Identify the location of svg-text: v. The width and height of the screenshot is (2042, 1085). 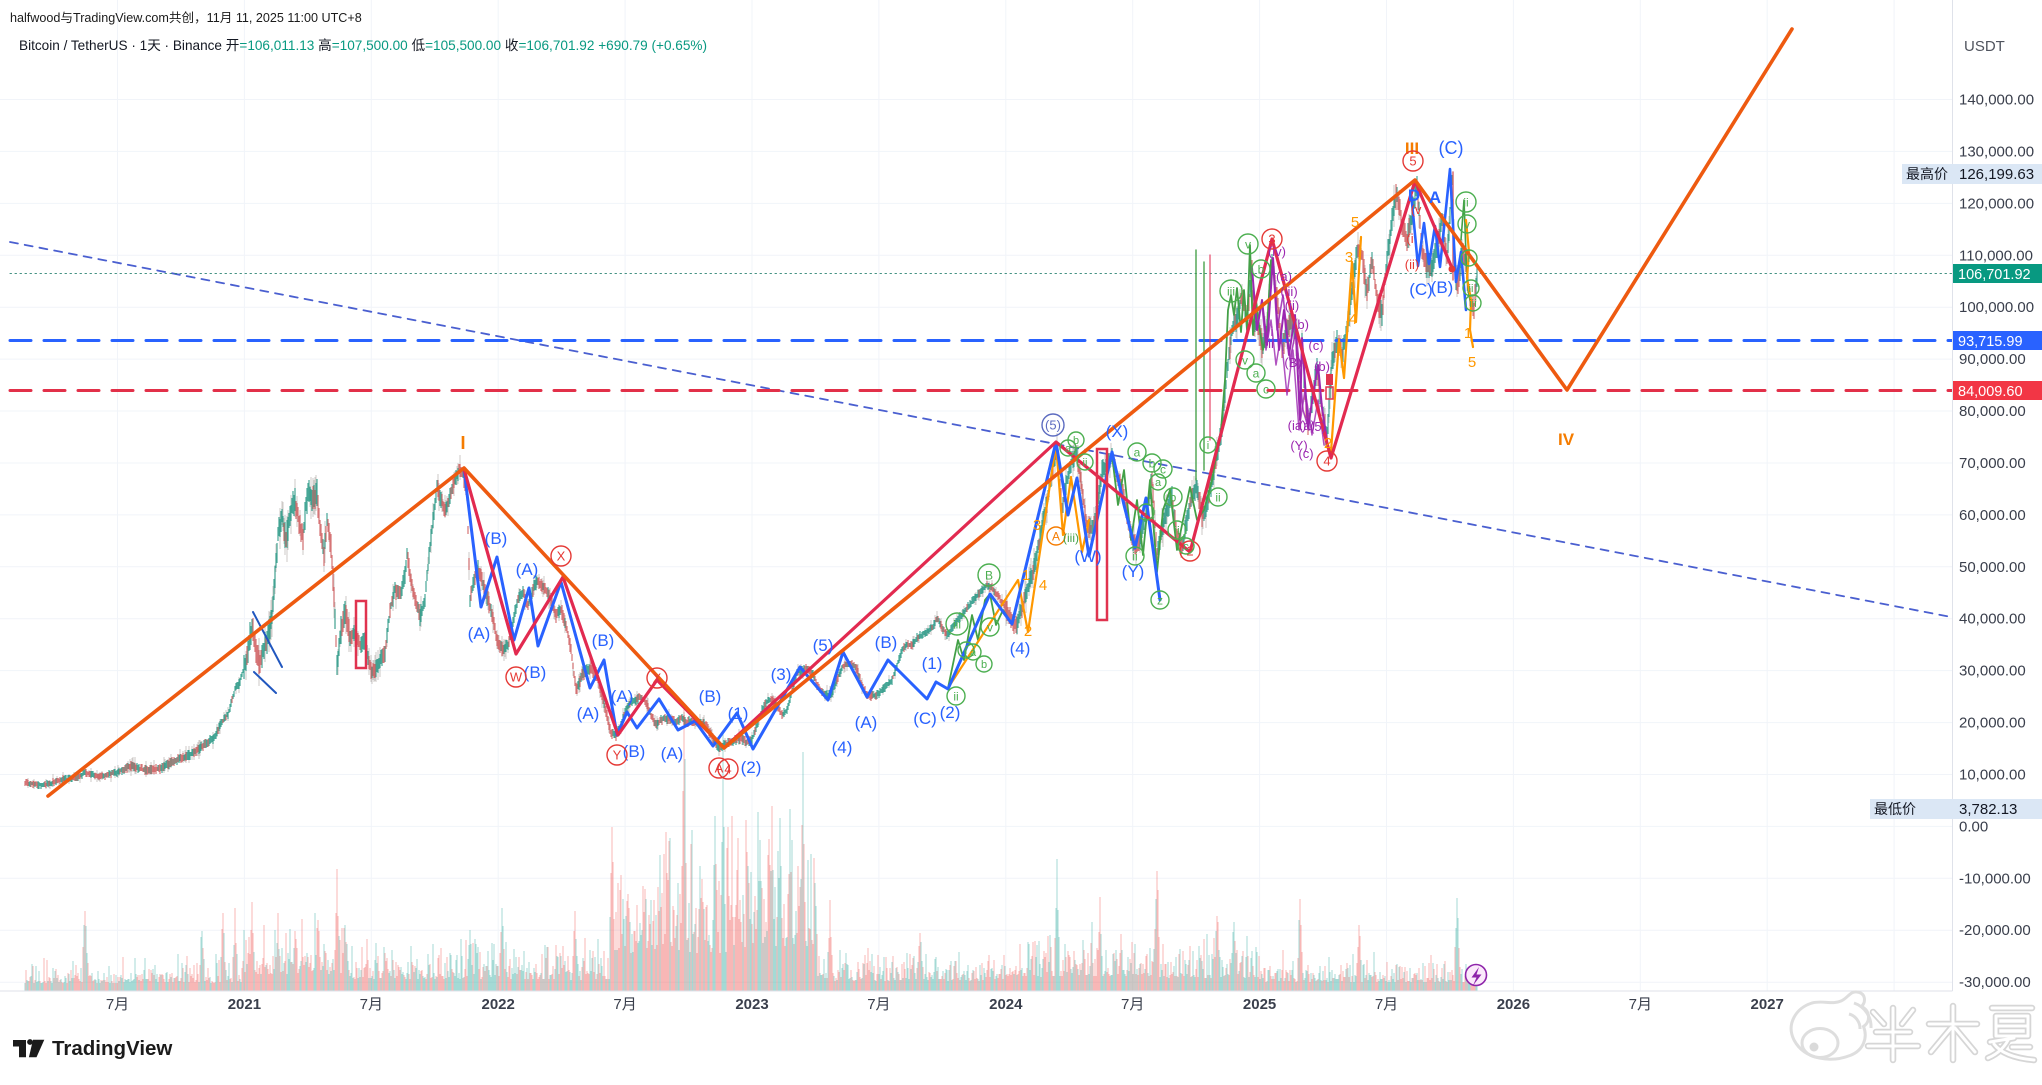
(1245, 360).